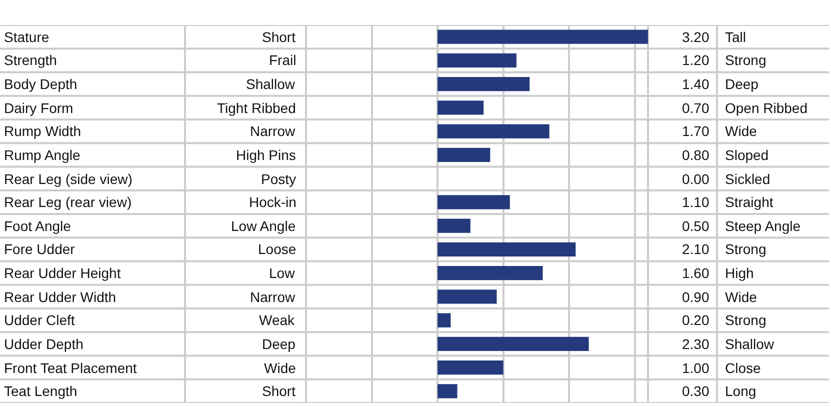  Describe the element at coordinates (27, 37) in the screenshot. I see `y-tick-label: Stature` at that location.